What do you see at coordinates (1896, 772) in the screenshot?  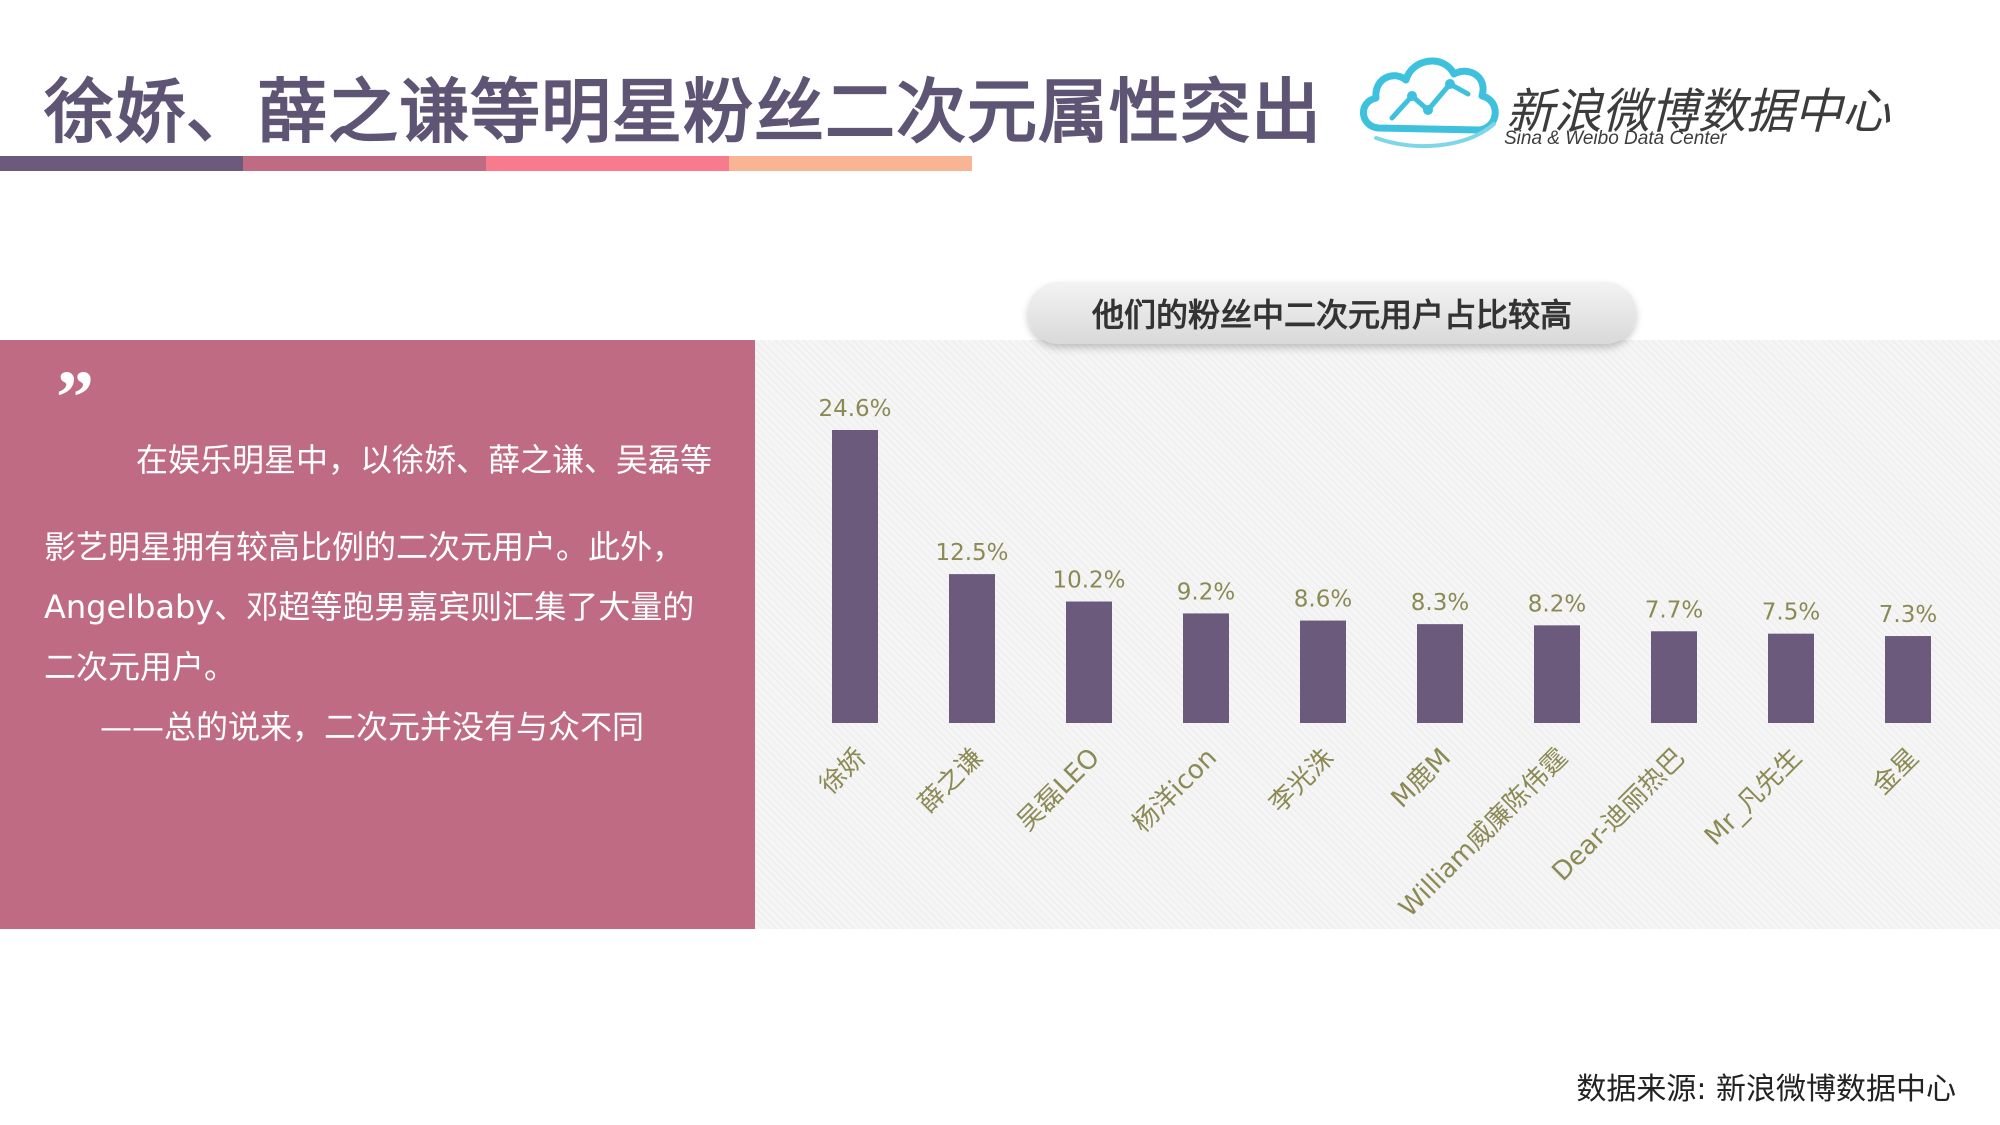 I see `category-tick-label: 金星` at bounding box center [1896, 772].